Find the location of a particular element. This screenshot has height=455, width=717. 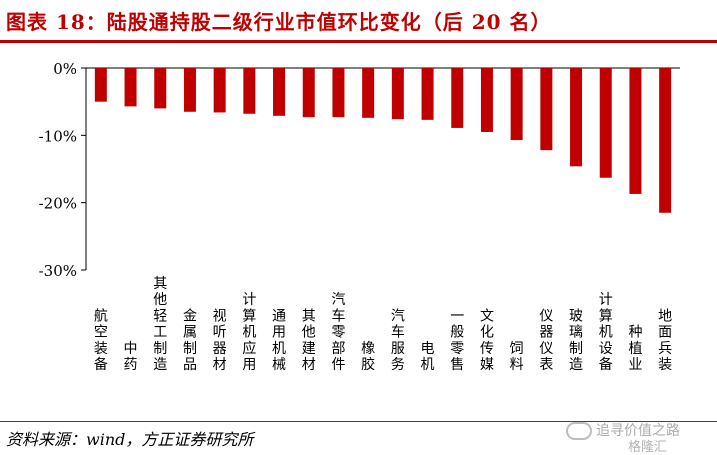

y-tick-label: -10% is located at coordinates (58, 136).